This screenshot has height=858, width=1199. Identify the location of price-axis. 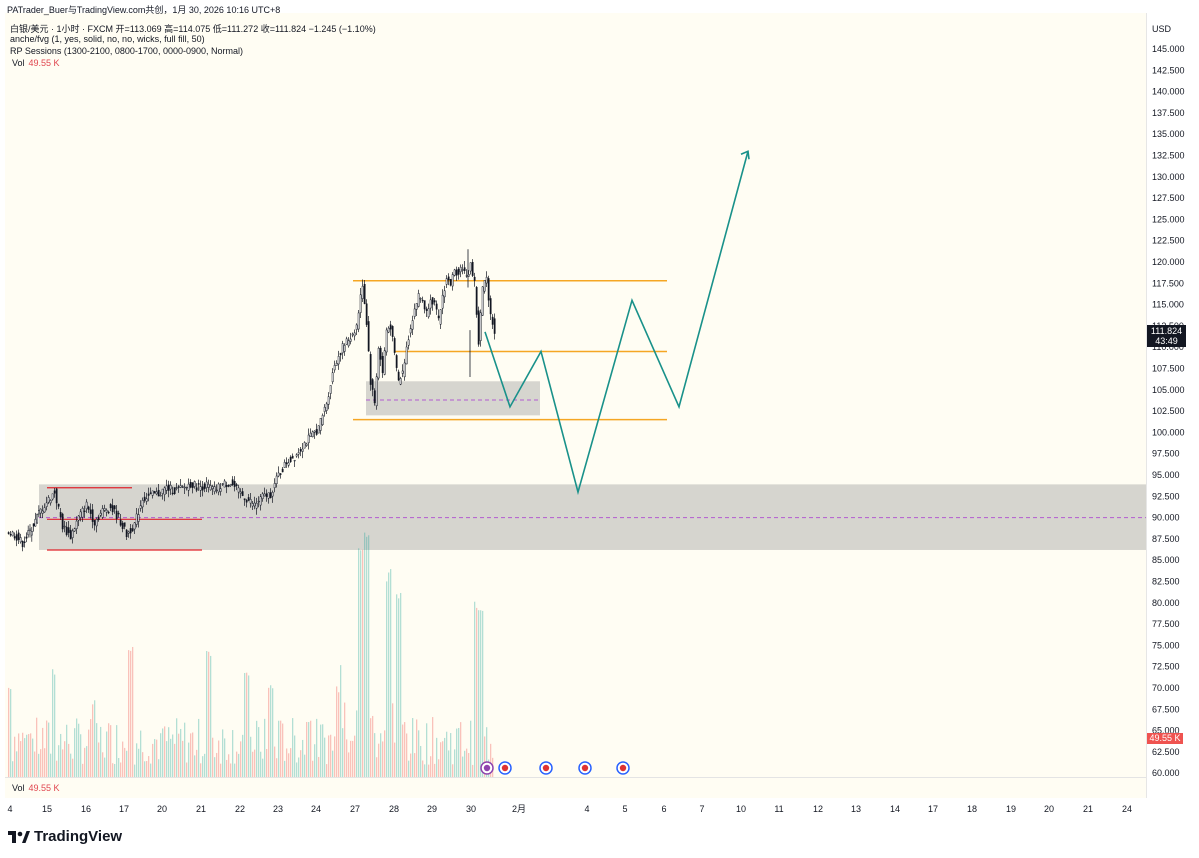
(1172, 405).